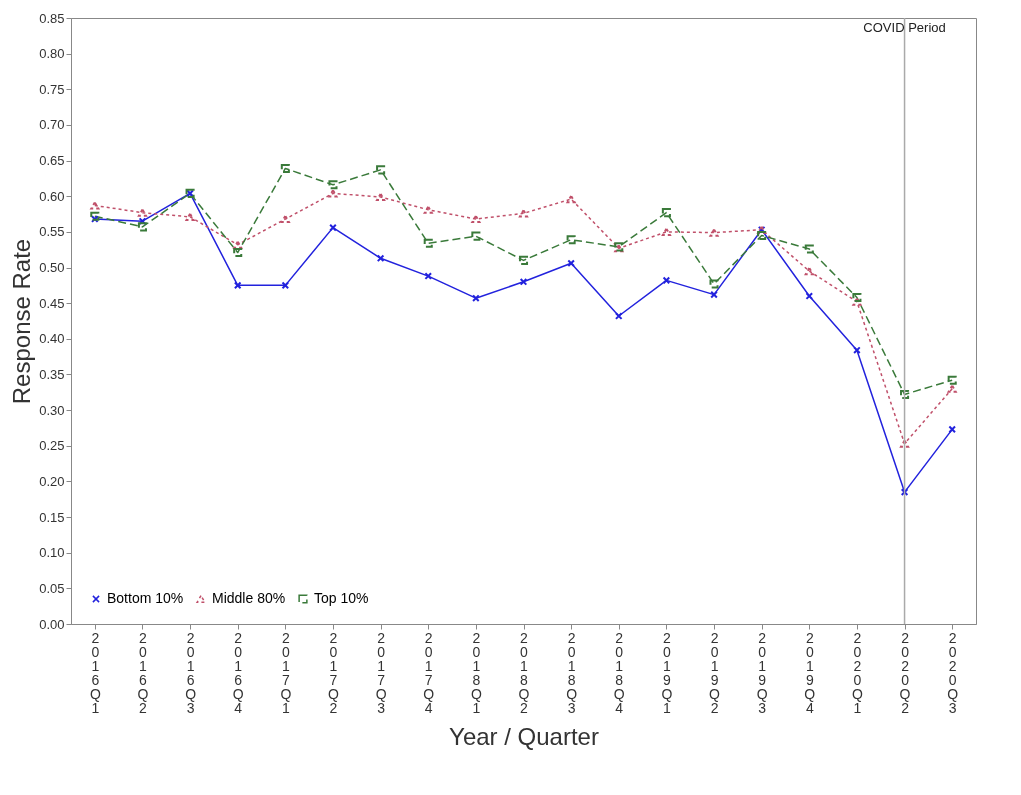 The width and height of the screenshot is (1021, 795). What do you see at coordinates (904, 27) in the screenshot?
I see `ref-line-label: COVID Period` at bounding box center [904, 27].